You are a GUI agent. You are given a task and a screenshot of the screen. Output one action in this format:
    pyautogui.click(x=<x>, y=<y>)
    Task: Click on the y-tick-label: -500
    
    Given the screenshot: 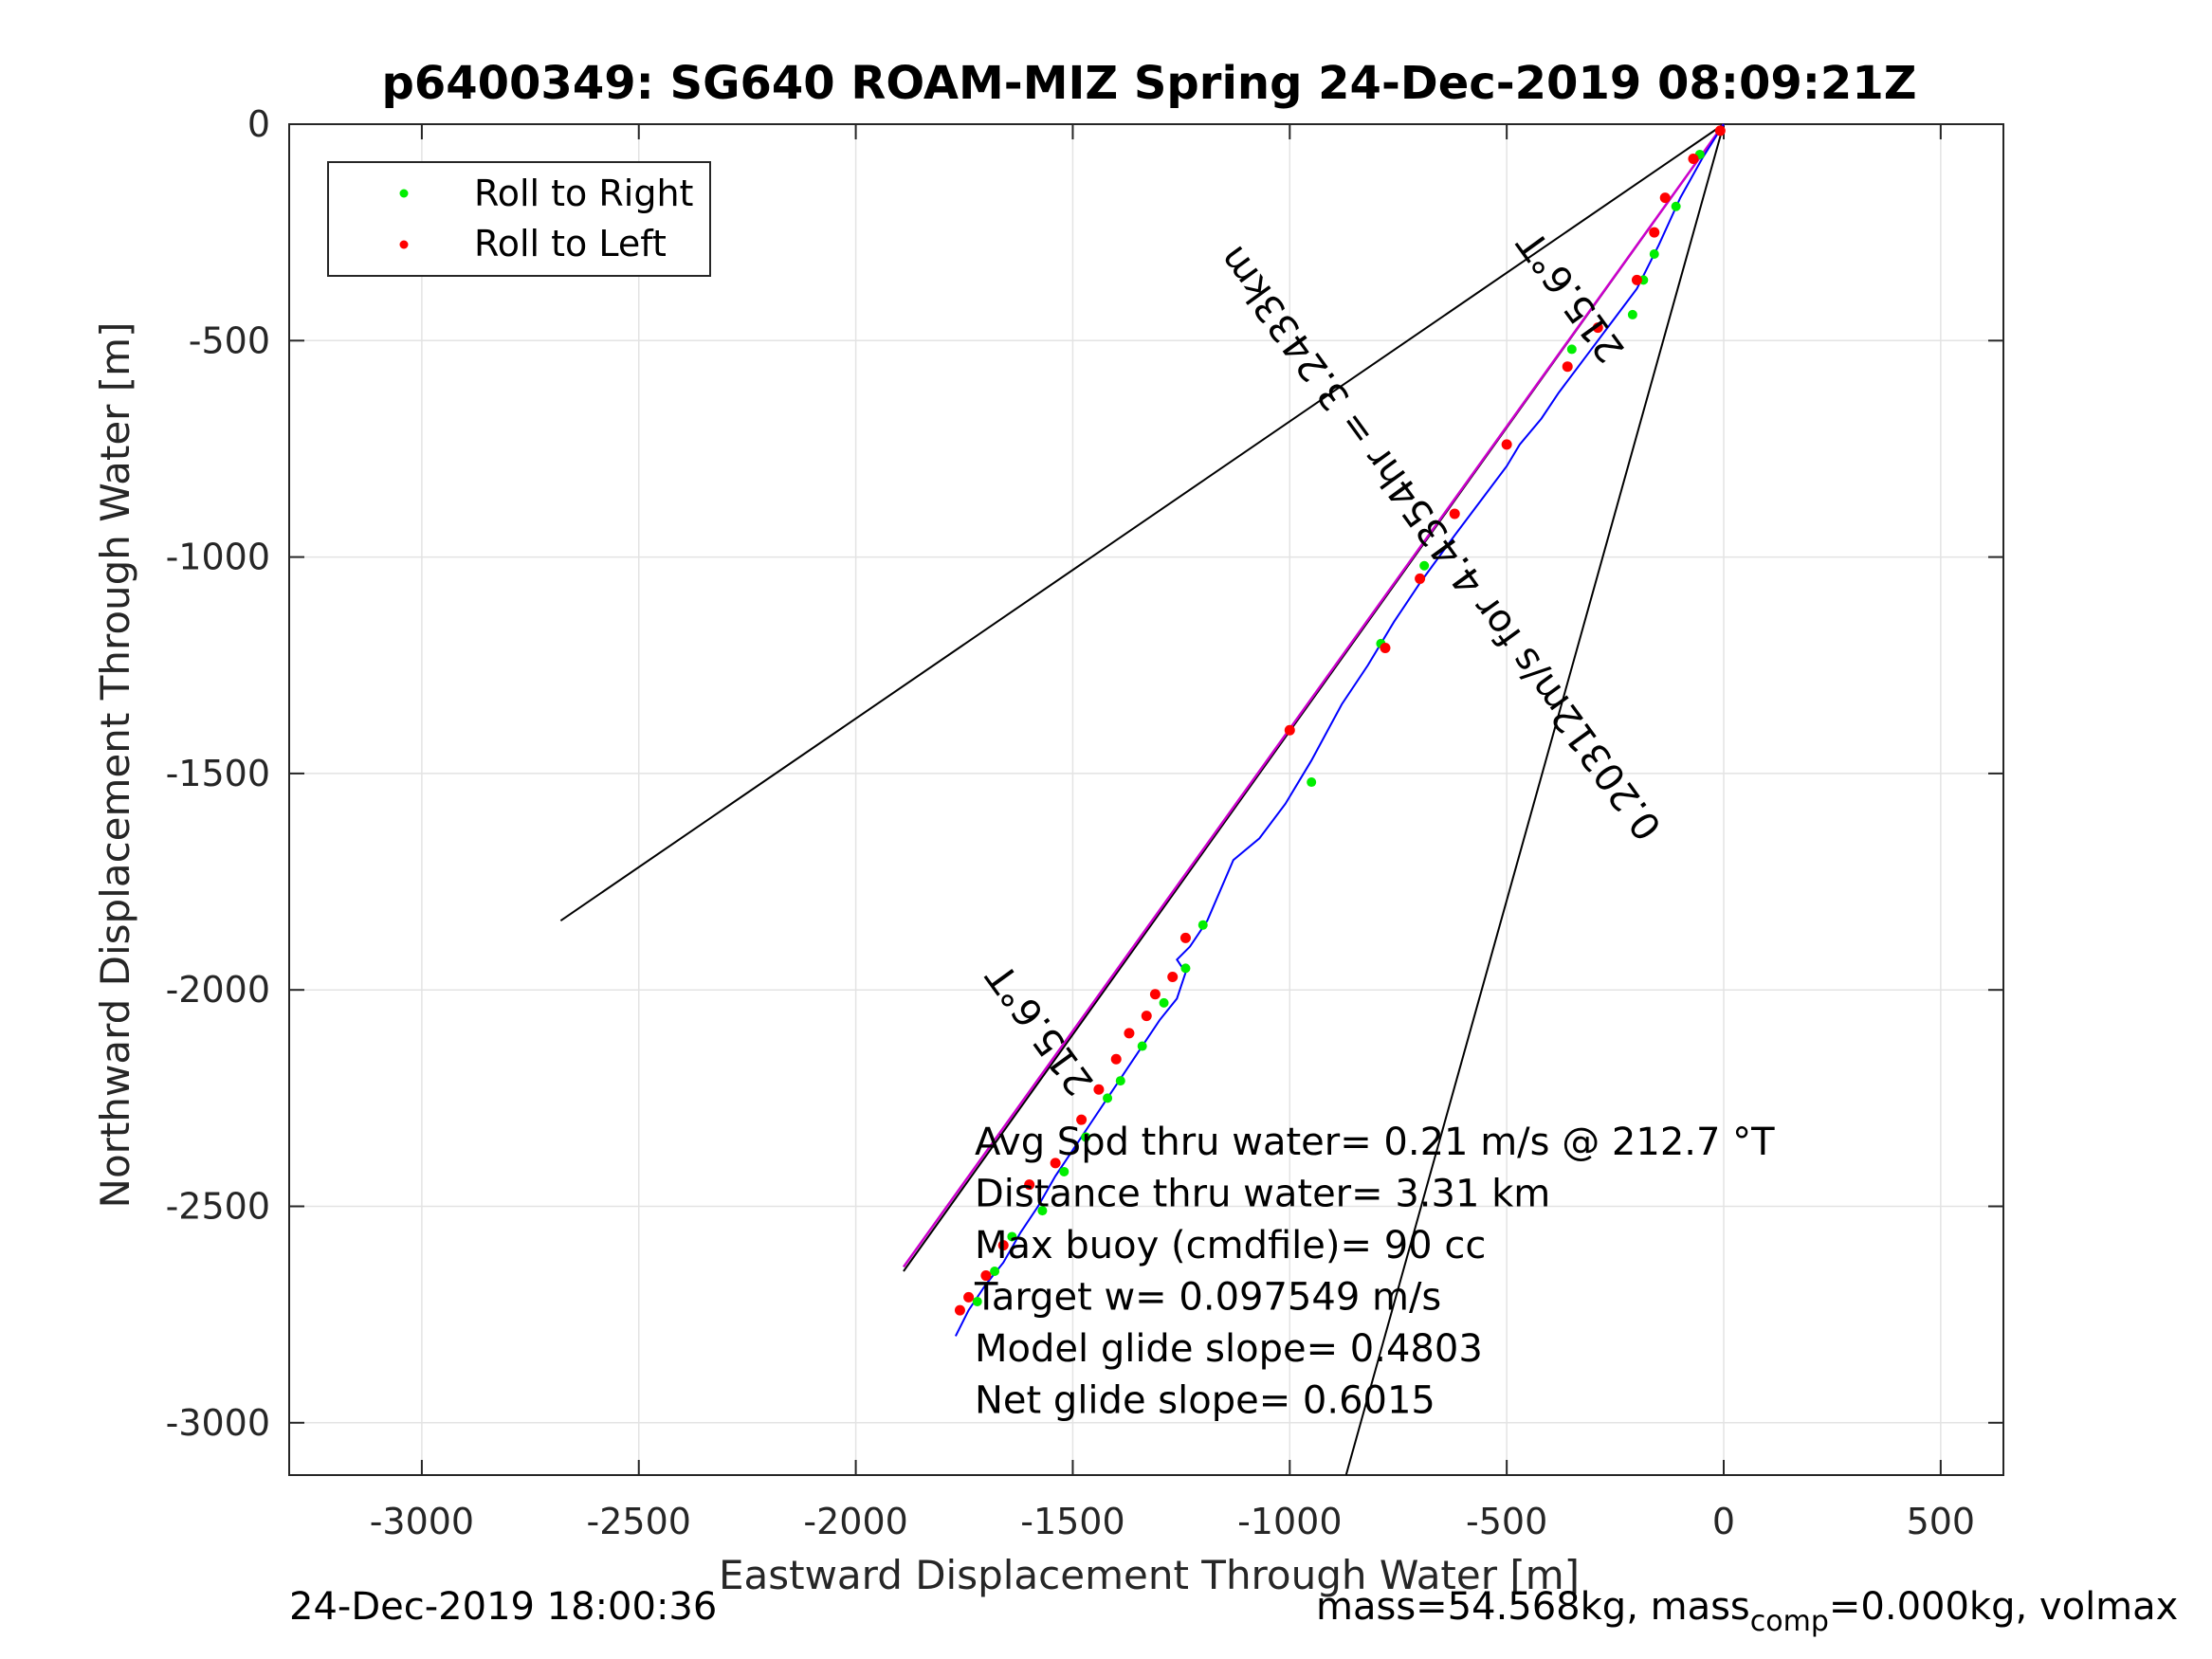 What is the action you would take?
    pyautogui.click(x=229, y=340)
    